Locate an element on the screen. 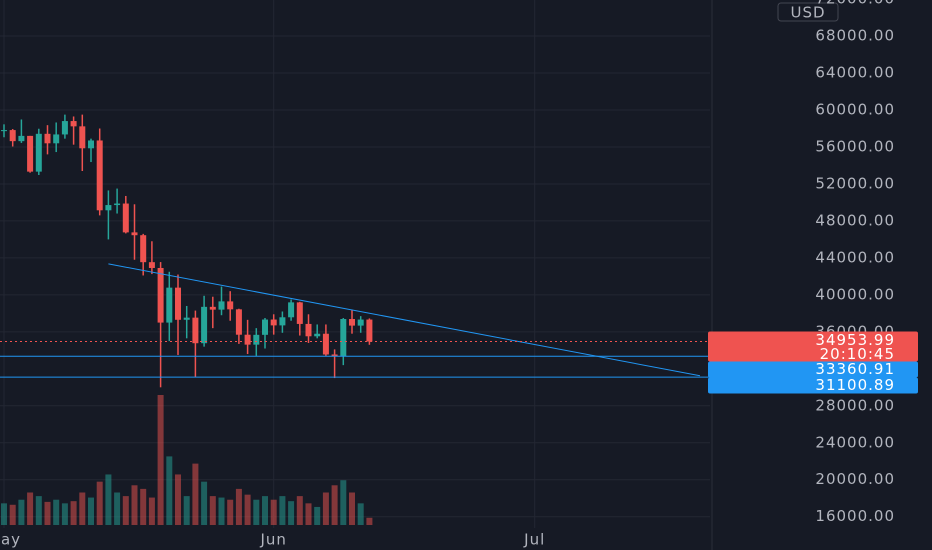  level-price-box is located at coordinates (813, 385).